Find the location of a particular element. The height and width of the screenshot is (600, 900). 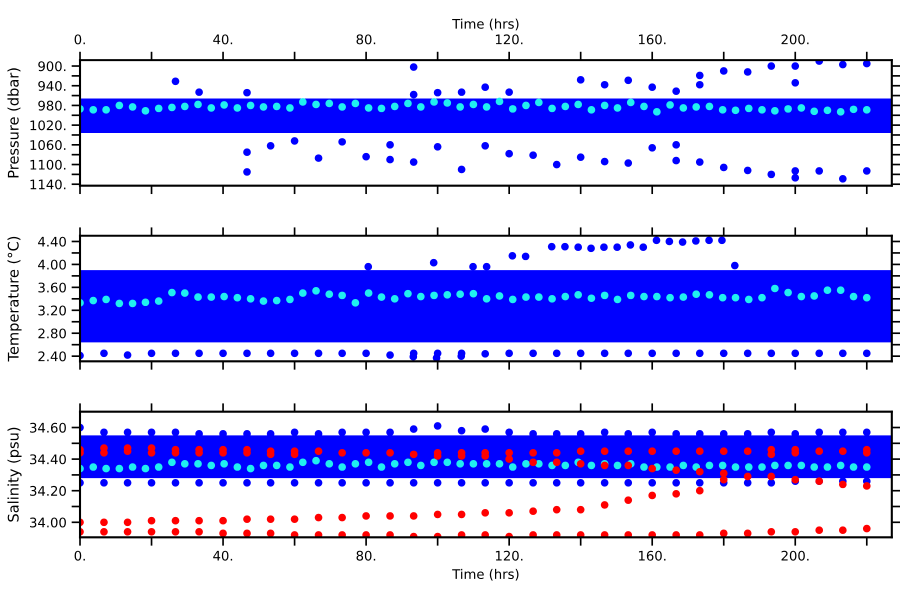

x-tick-label: 40. is located at coordinates (222, 555).